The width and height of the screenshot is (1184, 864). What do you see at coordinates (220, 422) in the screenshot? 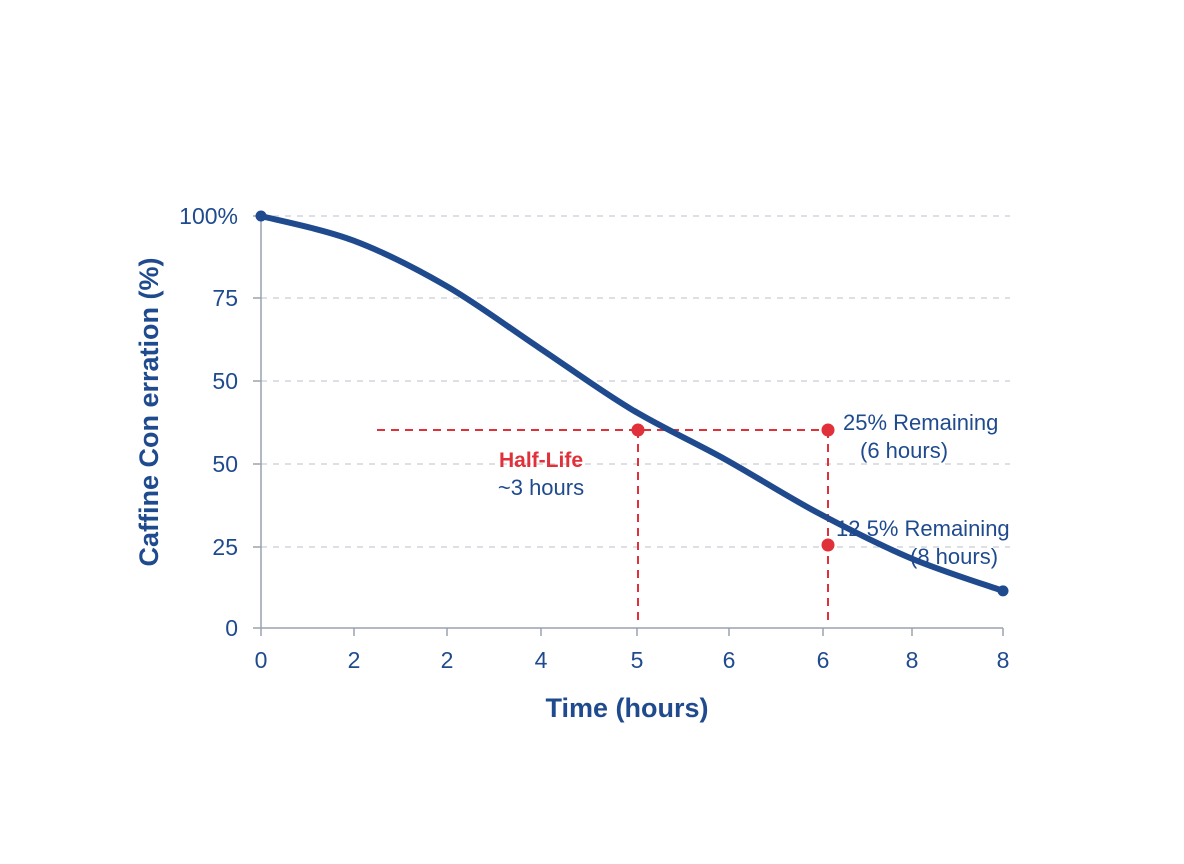
I see `y-tick-labels: 0 25 50 50 75 100%` at bounding box center [220, 422].